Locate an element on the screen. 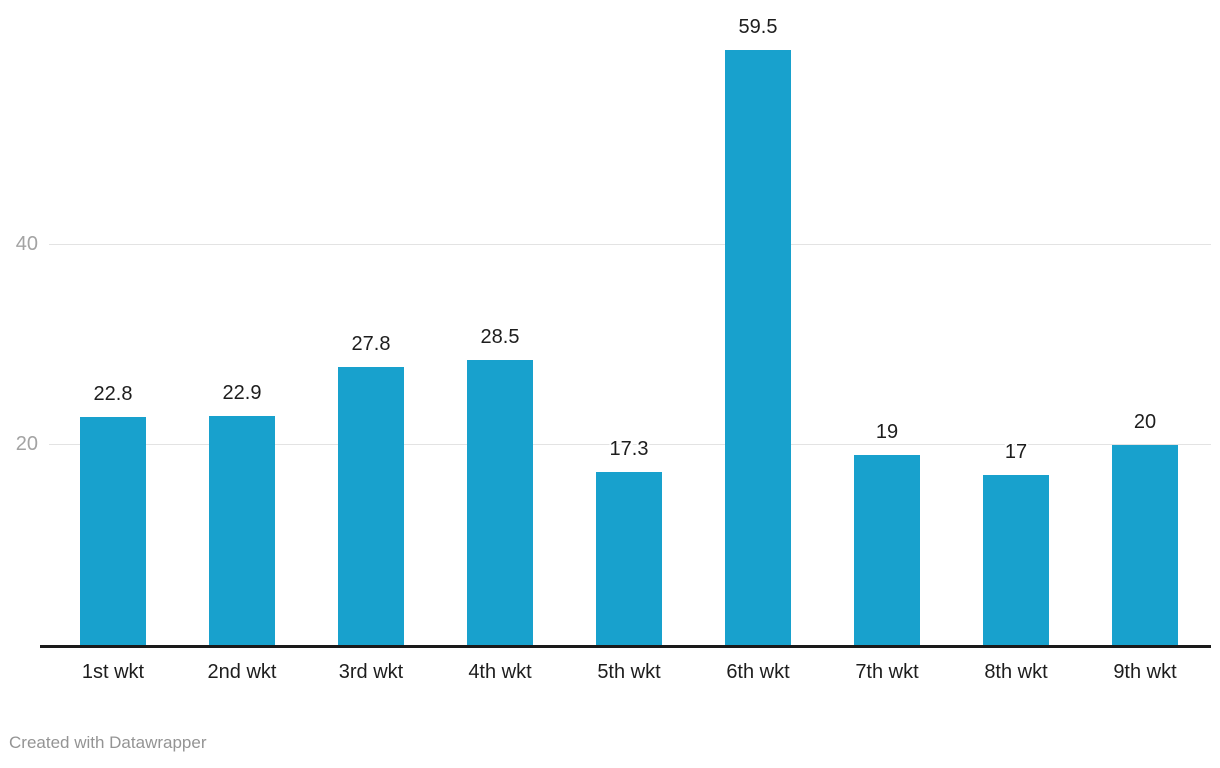  bar-9th-wkt is located at coordinates (1145, 545).